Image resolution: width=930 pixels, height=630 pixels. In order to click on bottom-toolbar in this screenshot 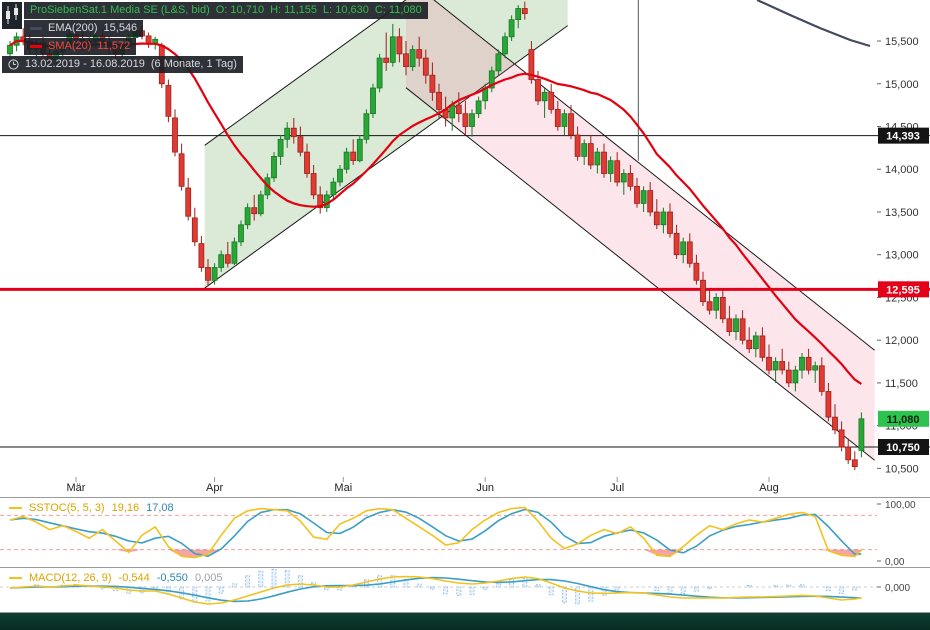, I will do `click(465, 621)`.